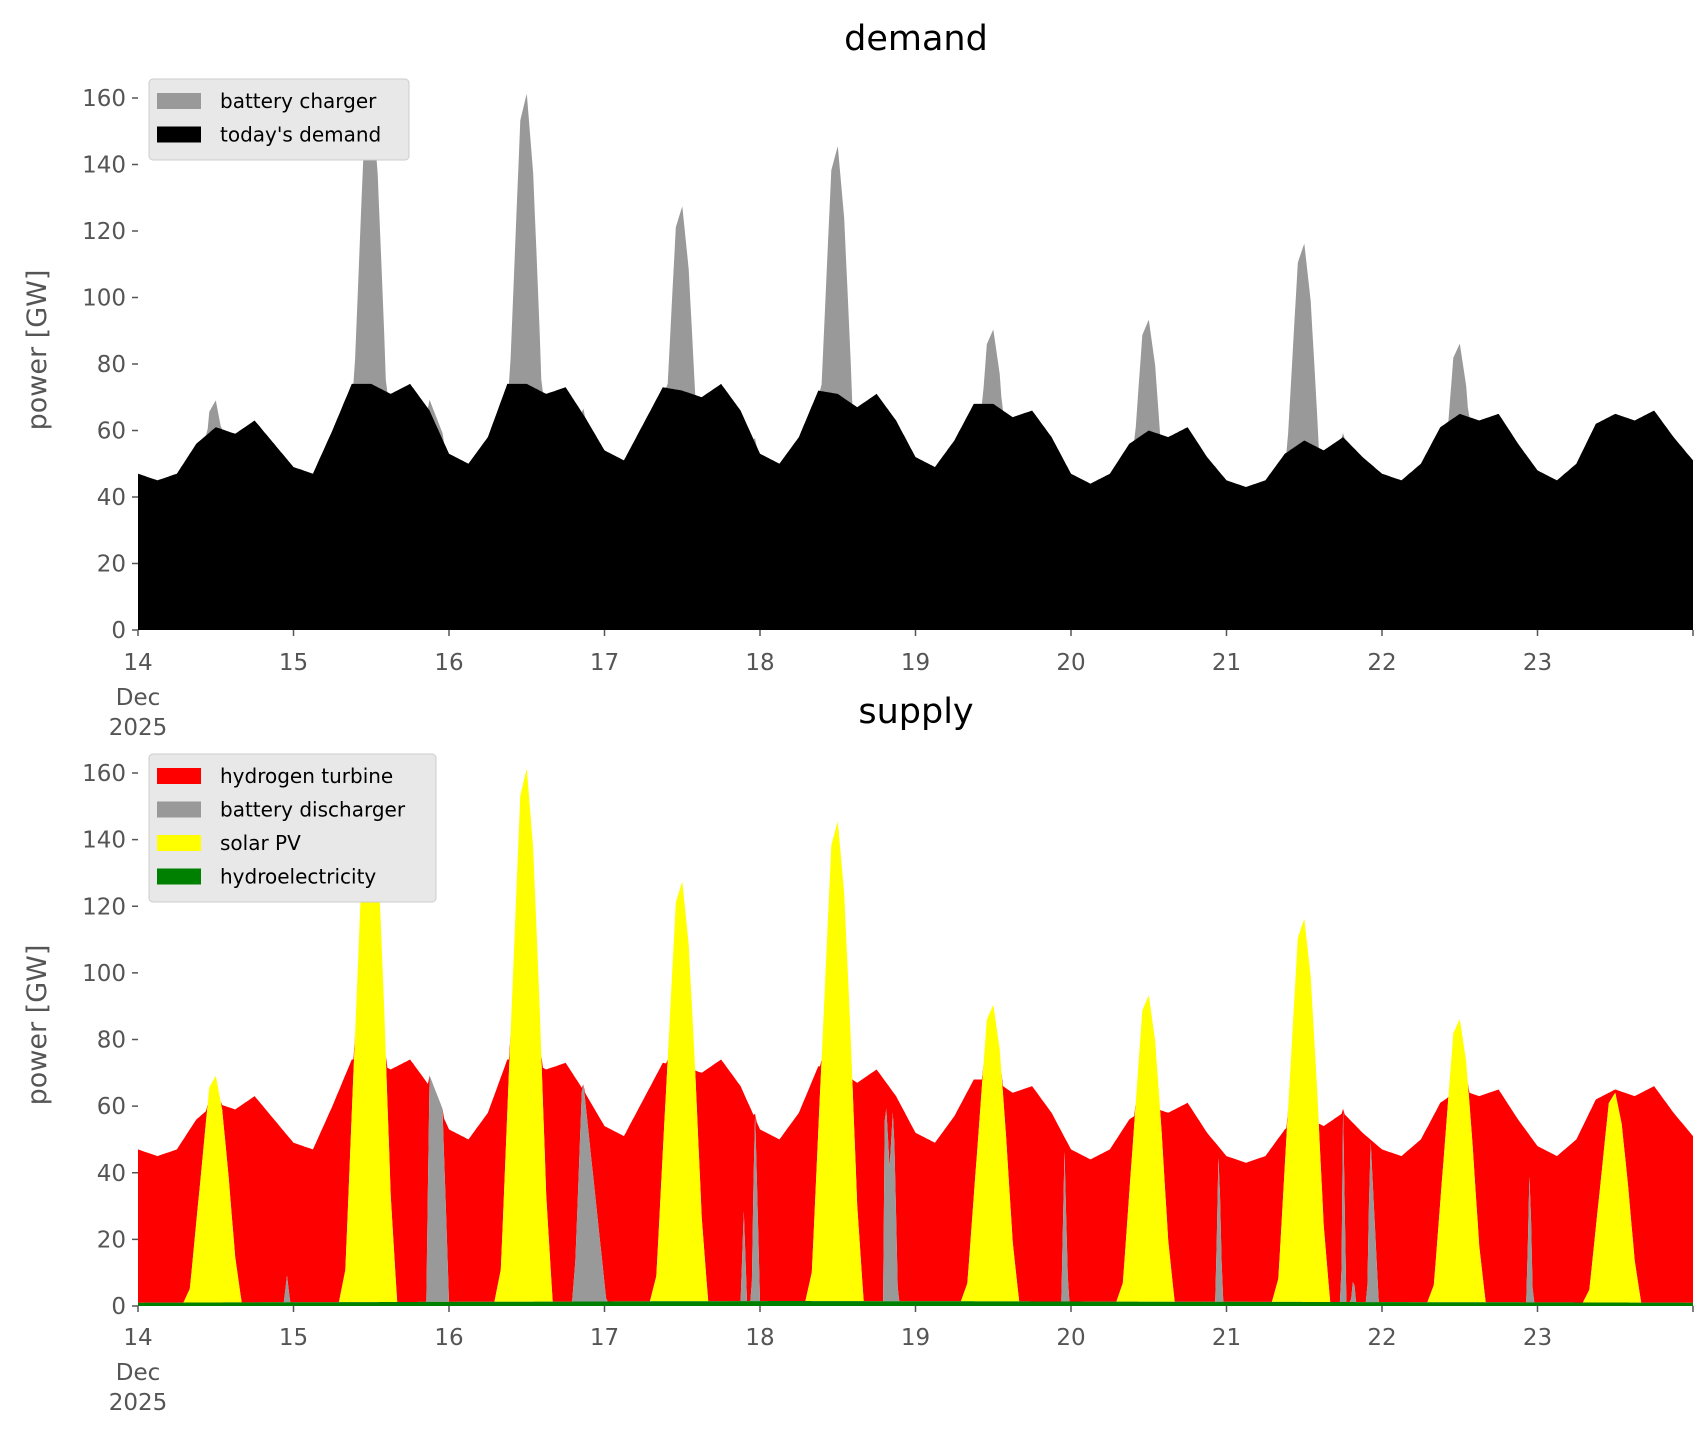  Describe the element at coordinates (298, 877) in the screenshot. I see `legend-label: hydroelectricity` at that location.